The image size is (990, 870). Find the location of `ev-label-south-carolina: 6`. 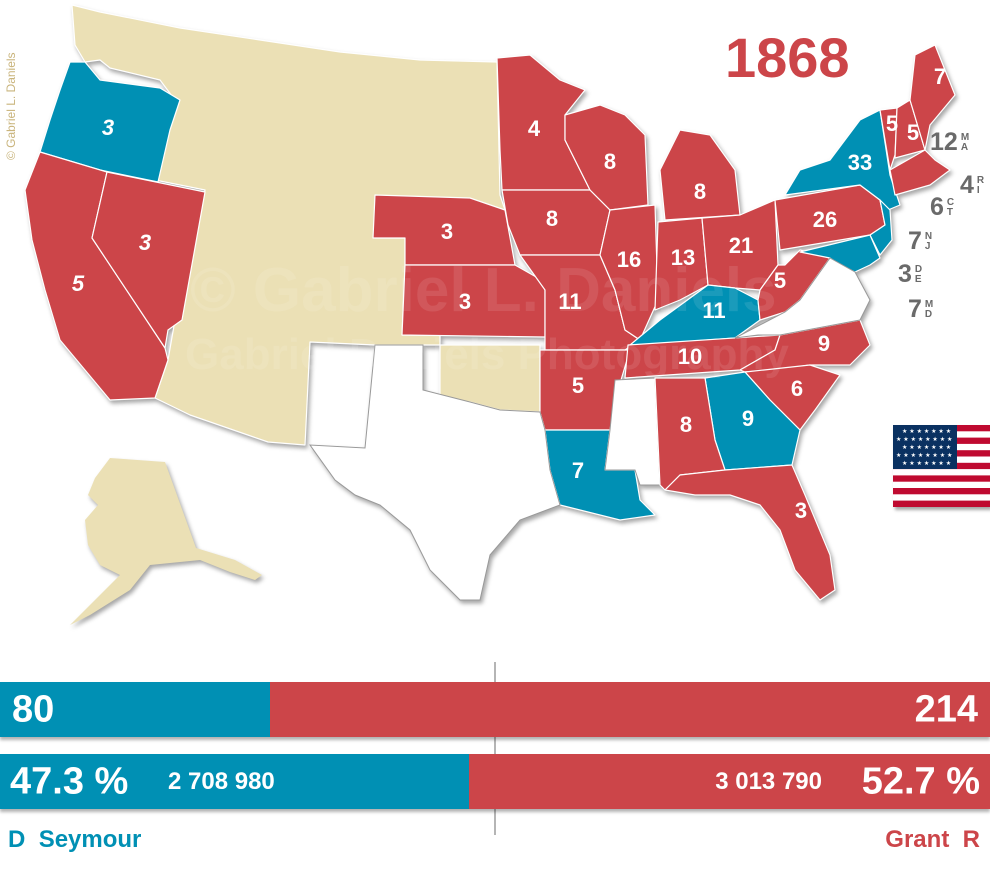

ev-label-south-carolina: 6 is located at coordinates (797, 388).